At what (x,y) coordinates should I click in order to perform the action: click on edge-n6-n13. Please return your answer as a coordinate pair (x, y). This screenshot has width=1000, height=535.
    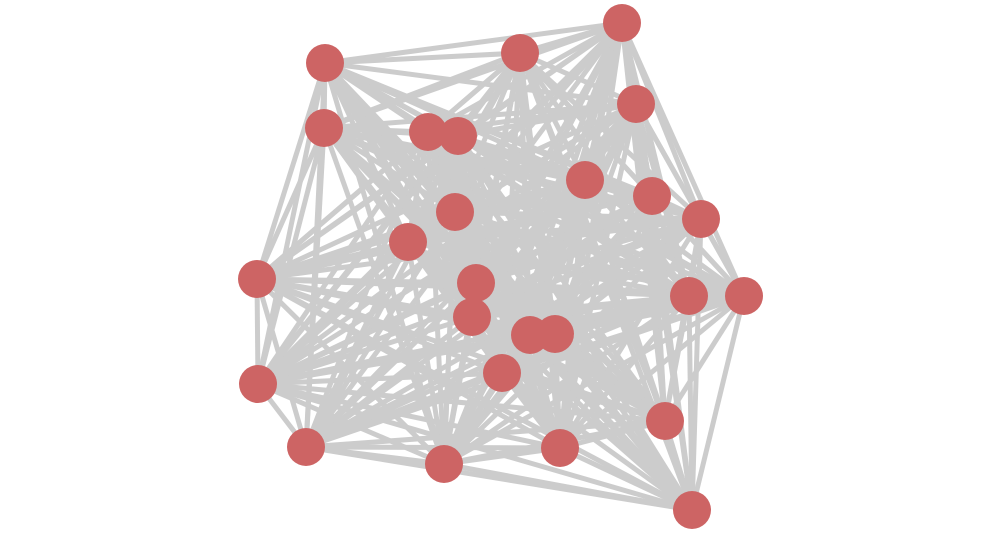
    Looking at the image, I should click on (342, 205).